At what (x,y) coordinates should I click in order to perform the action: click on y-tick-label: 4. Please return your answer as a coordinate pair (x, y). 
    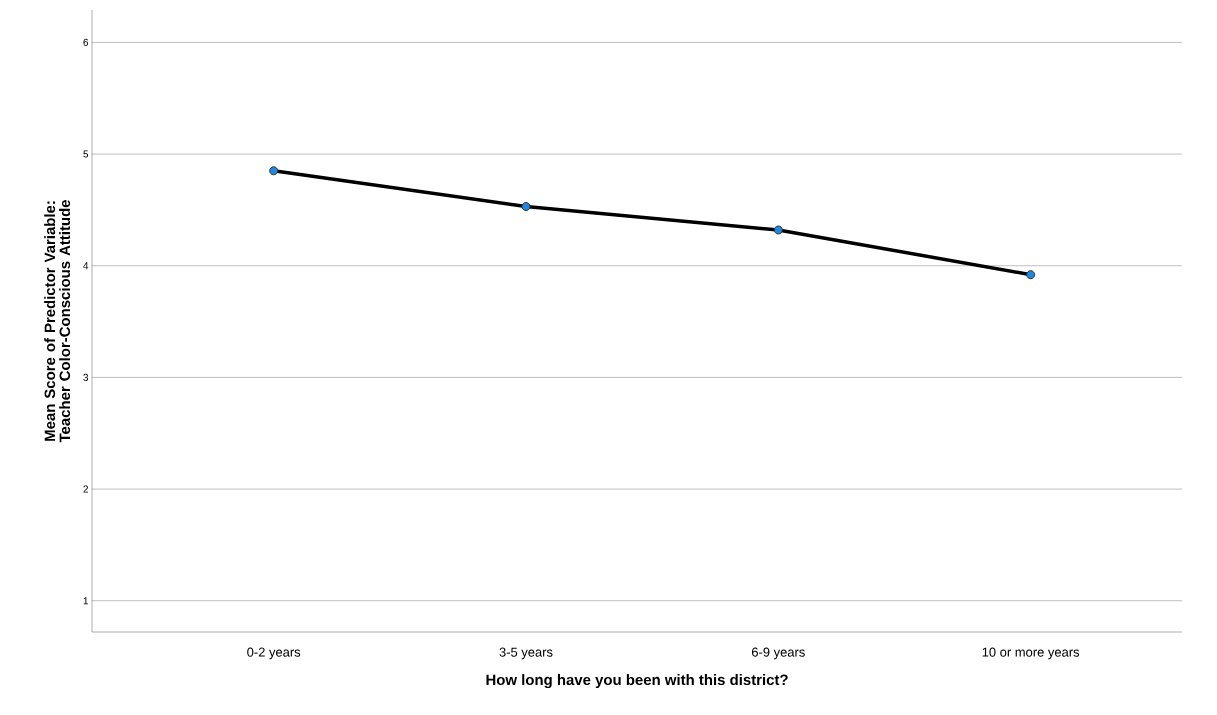
    Looking at the image, I should click on (86, 266).